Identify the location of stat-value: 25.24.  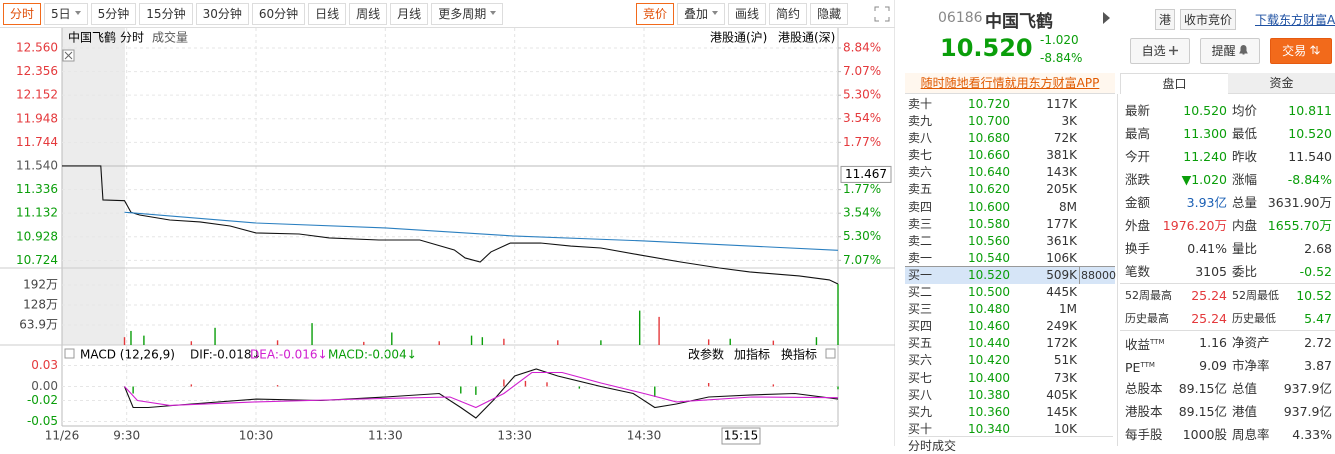
(1209, 295).